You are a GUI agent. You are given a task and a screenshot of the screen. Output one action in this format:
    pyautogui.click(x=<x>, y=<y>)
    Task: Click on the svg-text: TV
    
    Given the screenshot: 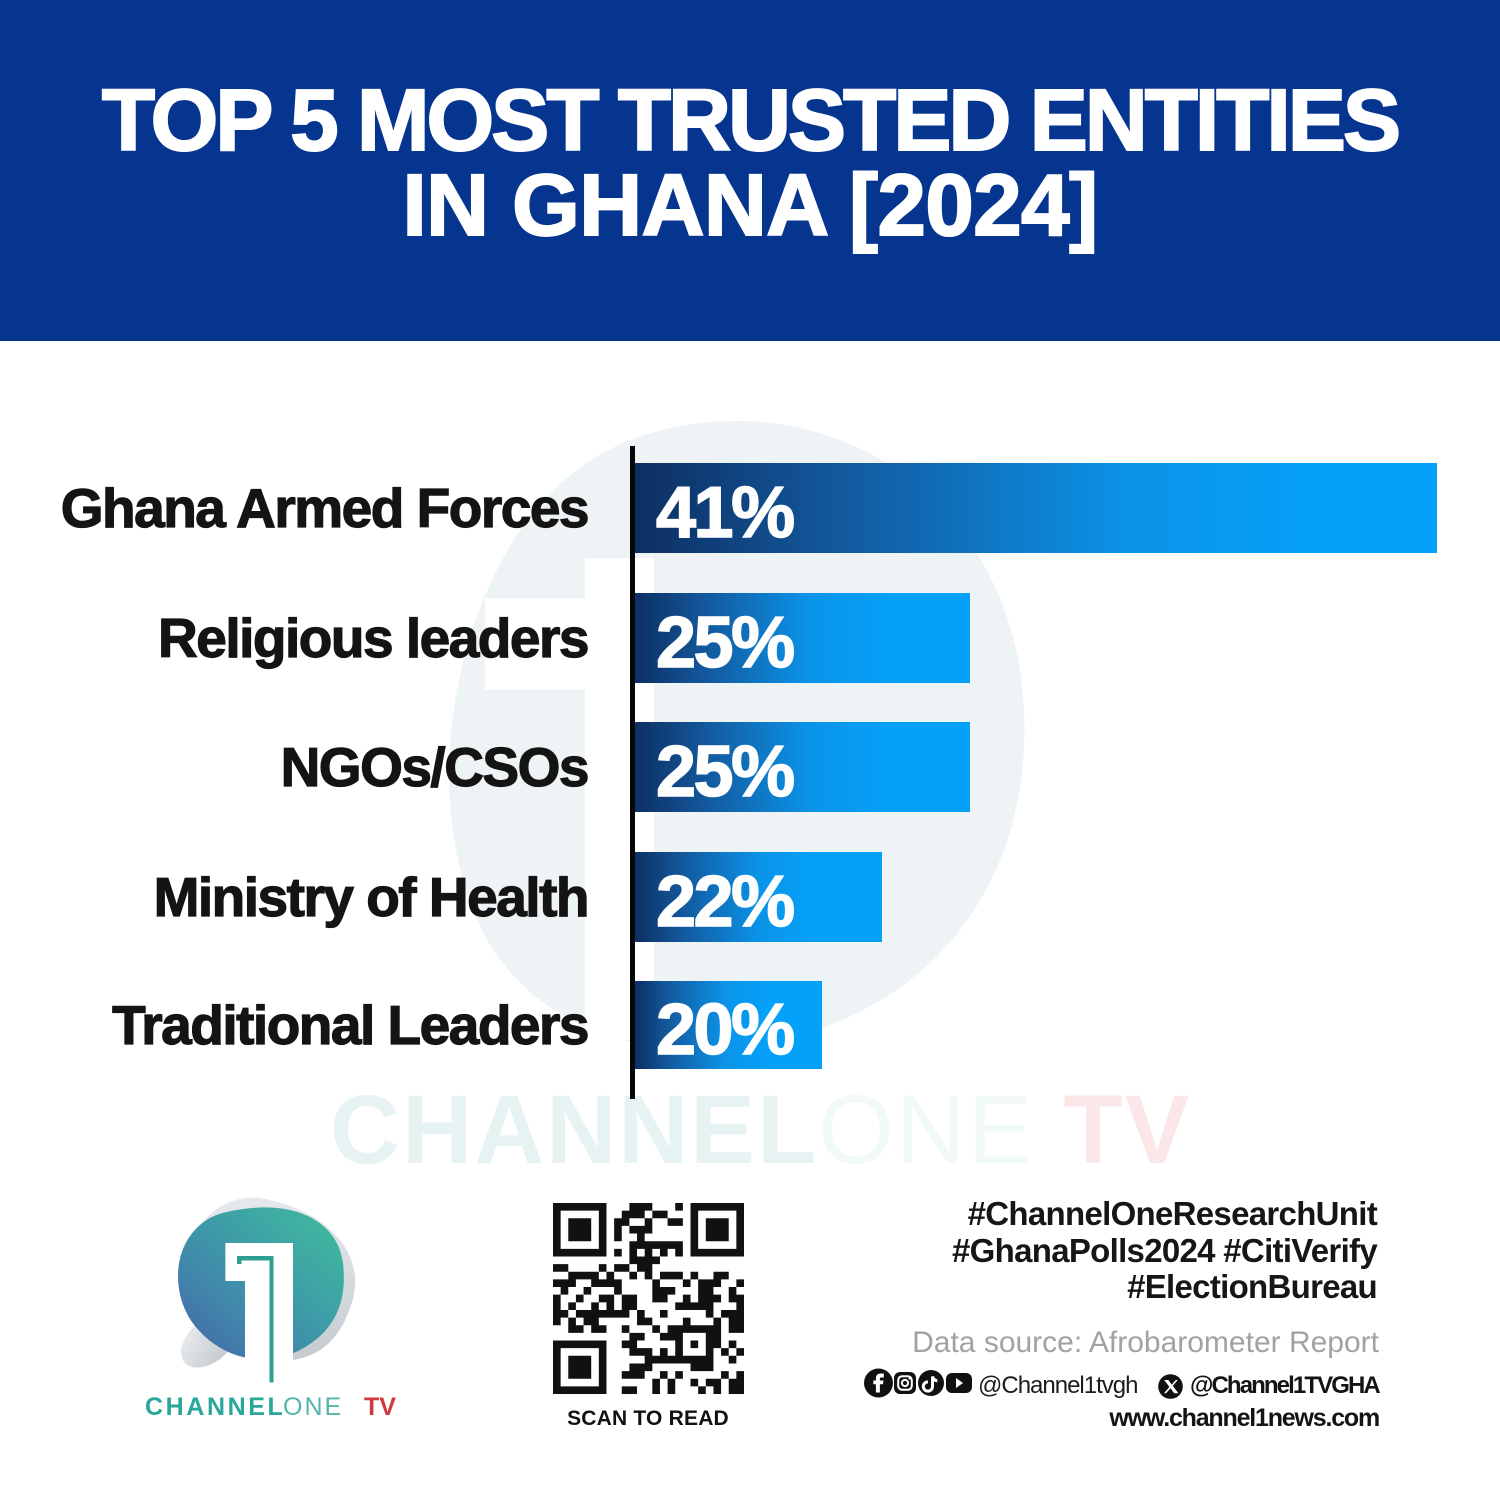 What is the action you would take?
    pyautogui.click(x=380, y=1407)
    